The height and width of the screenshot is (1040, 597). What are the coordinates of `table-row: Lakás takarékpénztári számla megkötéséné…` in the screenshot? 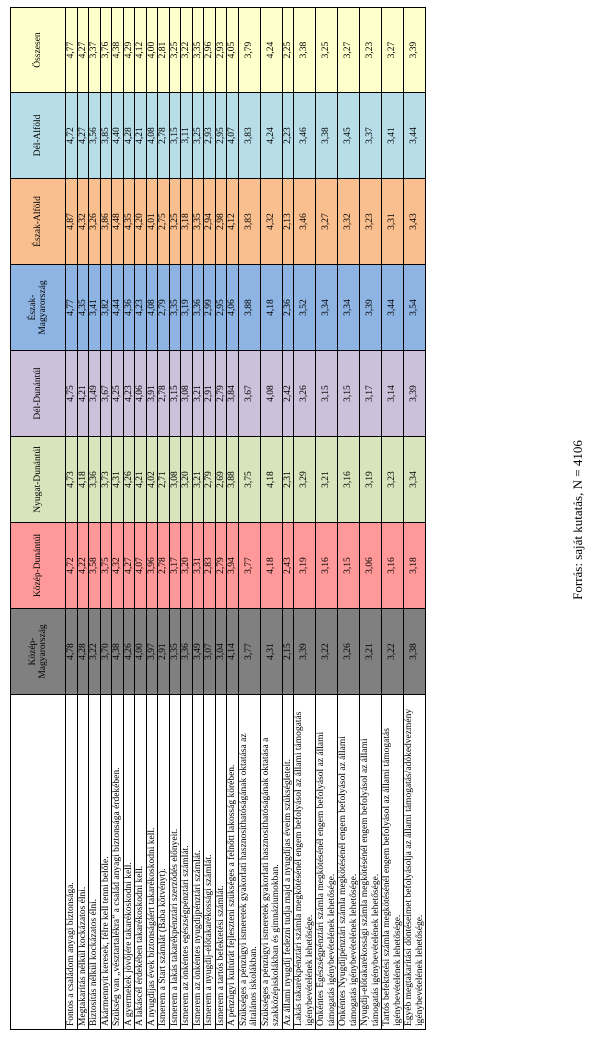 It's located at (304, 518).